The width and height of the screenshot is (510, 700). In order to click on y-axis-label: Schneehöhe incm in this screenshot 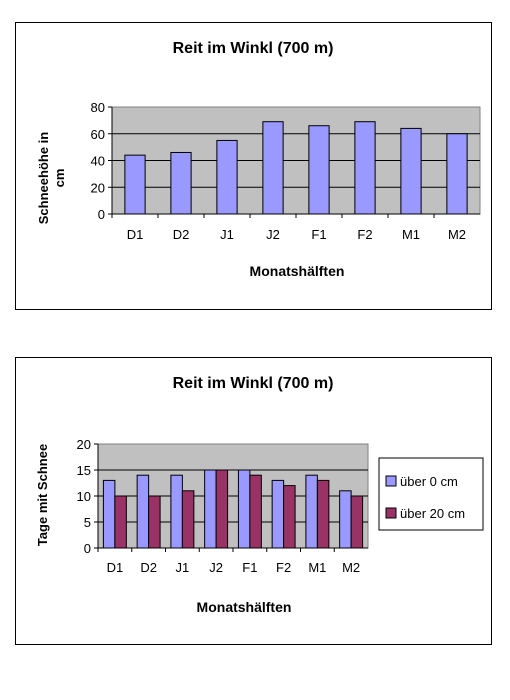, I will do `click(51, 178)`.